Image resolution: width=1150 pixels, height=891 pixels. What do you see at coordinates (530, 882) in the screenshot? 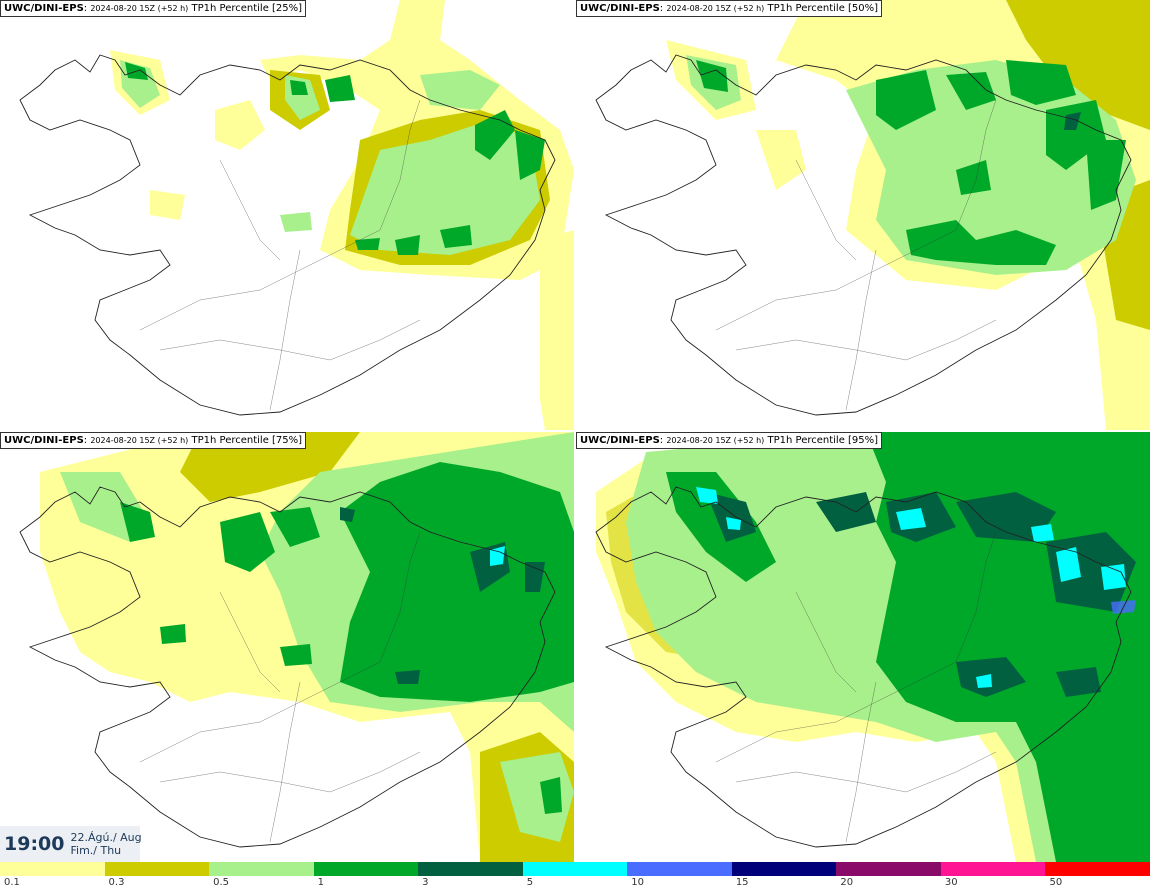
I see `colorbar-tick-label: 5` at bounding box center [530, 882].